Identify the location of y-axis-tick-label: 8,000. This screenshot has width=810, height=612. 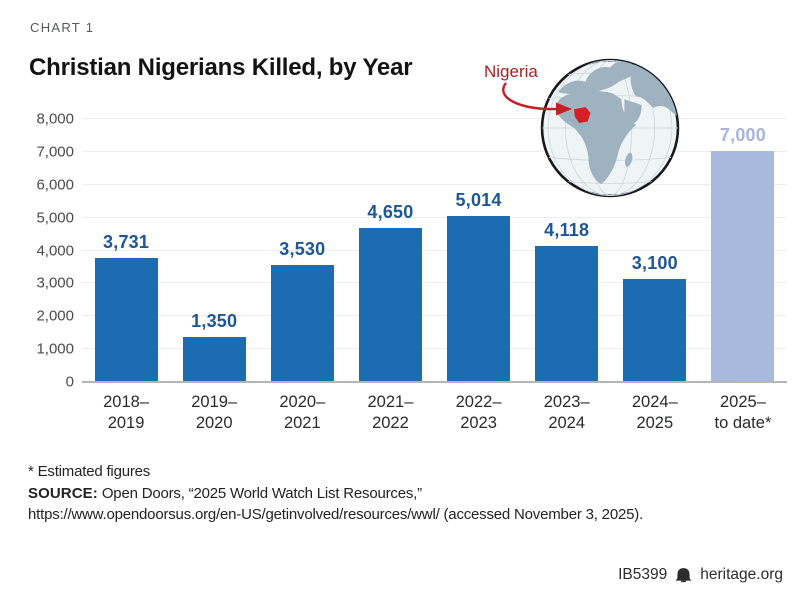
(55, 119).